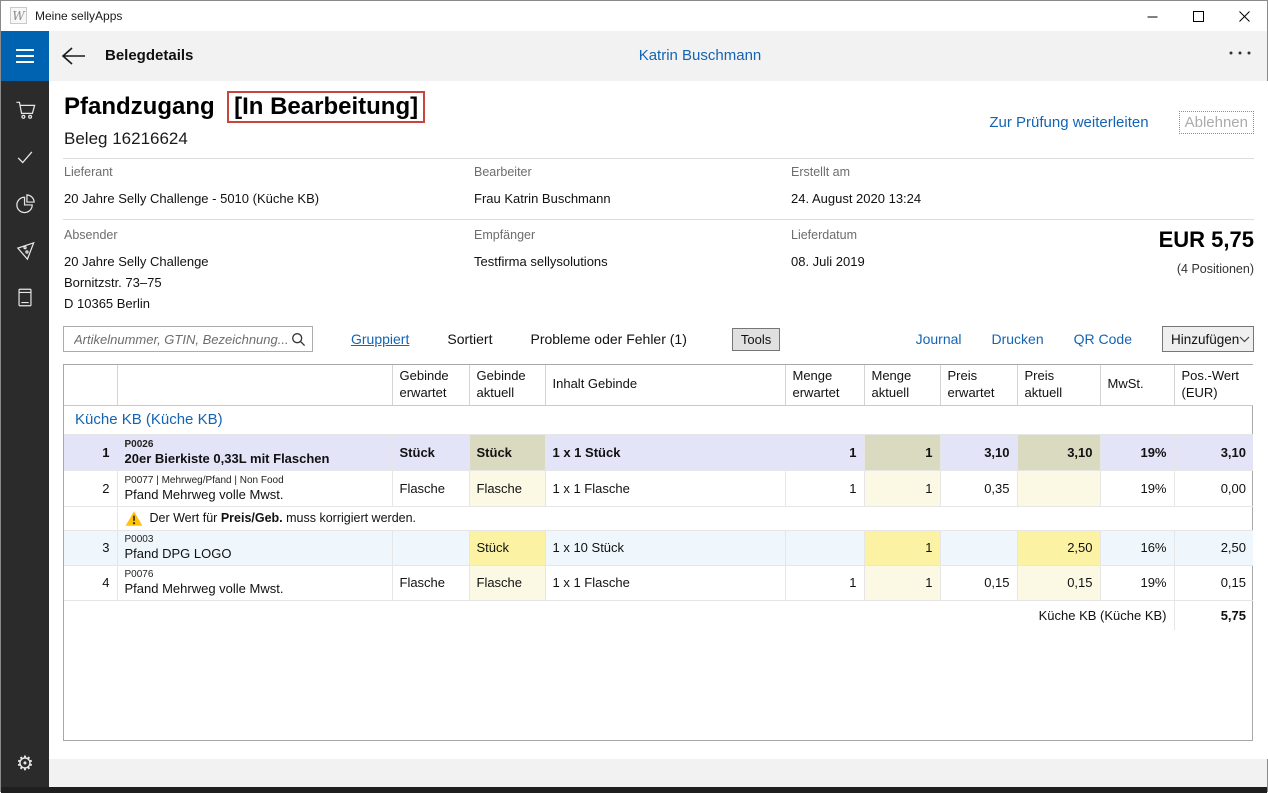  Describe the element at coordinates (1244, 16) in the screenshot. I see `close-icon` at that location.